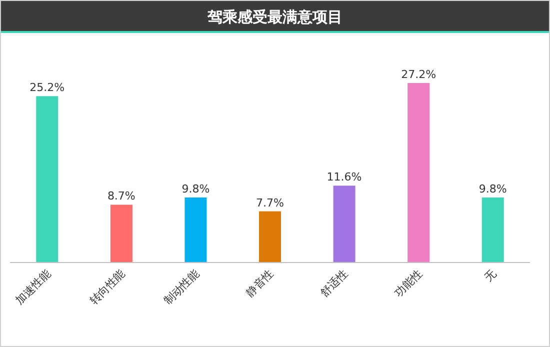 The image size is (550, 347). Describe the element at coordinates (182, 287) in the screenshot. I see `x-tick-label: 制动性能` at that location.